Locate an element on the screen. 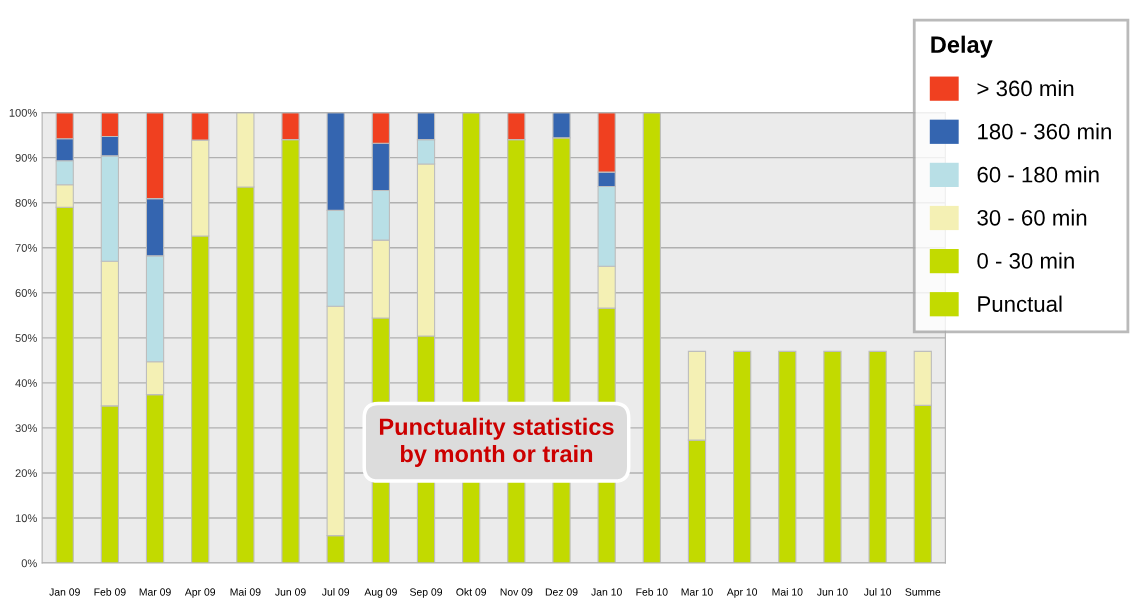  x-tick-label: Jan 10 is located at coordinates (606, 592).